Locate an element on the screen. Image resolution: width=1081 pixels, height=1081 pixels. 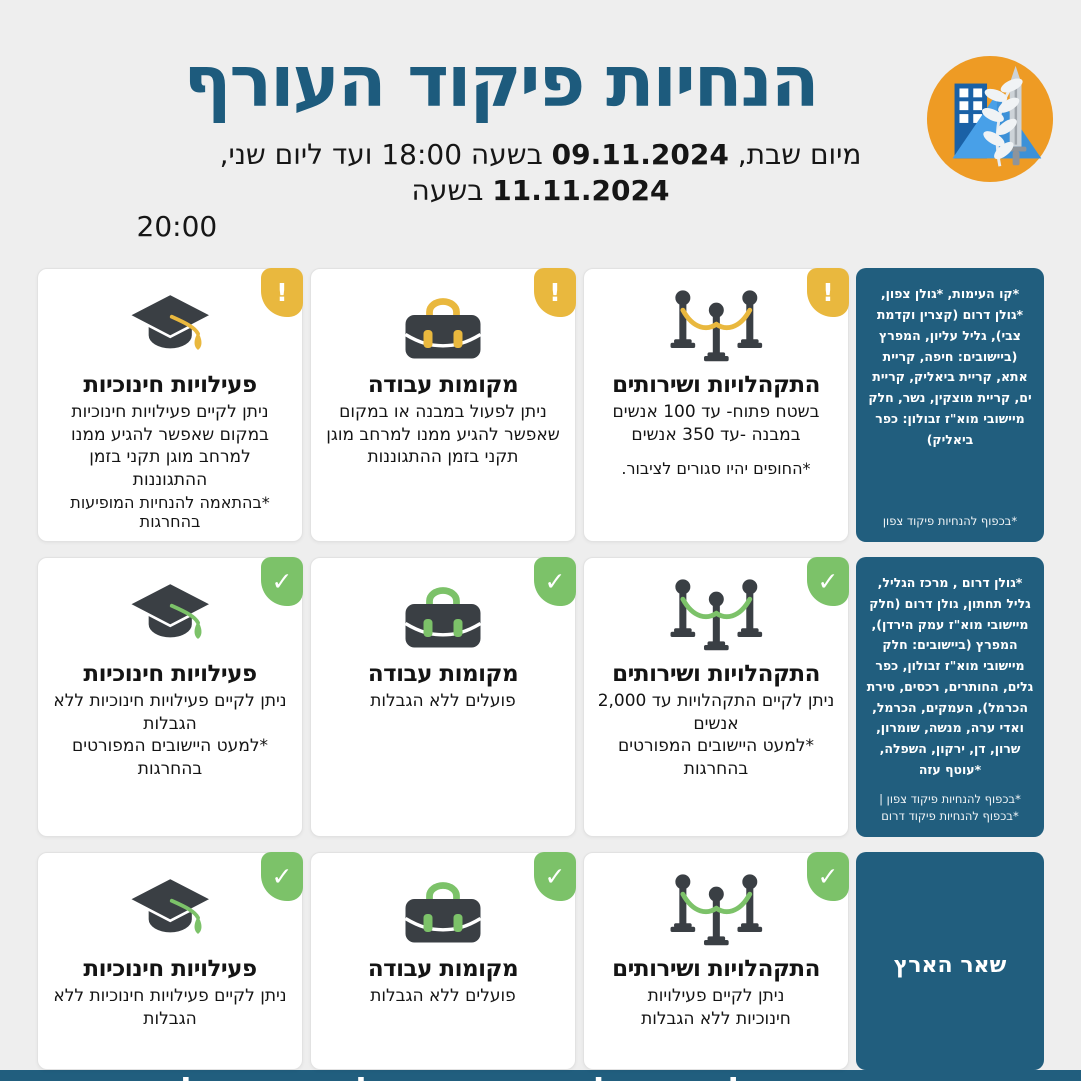
card-footnote: *בהתאמה להנחיות המופיעות בהחרגות is located at coordinates (170, 512).